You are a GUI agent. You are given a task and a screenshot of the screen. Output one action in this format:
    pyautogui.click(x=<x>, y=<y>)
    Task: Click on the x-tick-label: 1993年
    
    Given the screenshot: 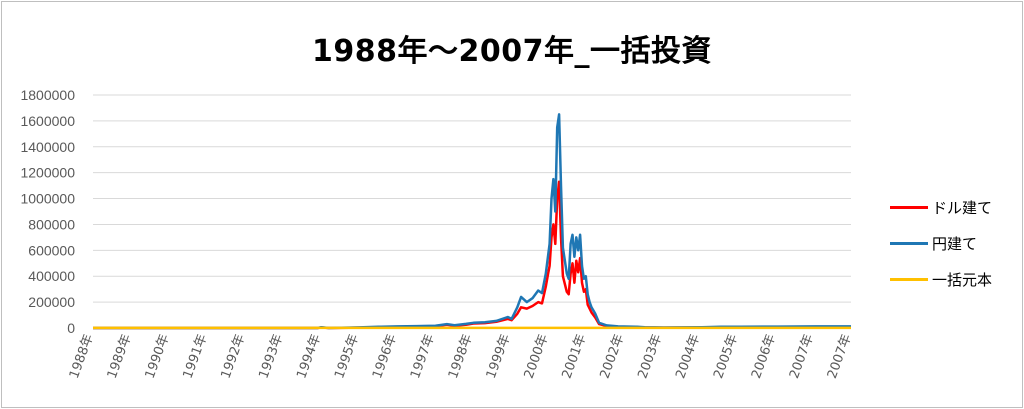 What is the action you would take?
    pyautogui.click(x=271, y=356)
    